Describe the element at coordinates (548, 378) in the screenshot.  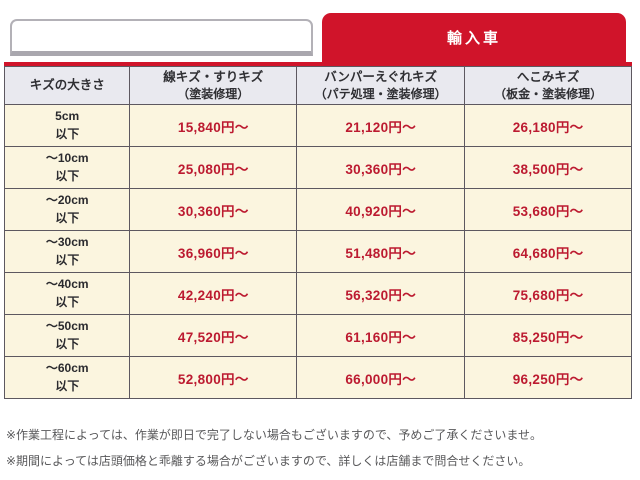
I see `price-cell: 96,250円～` at that location.